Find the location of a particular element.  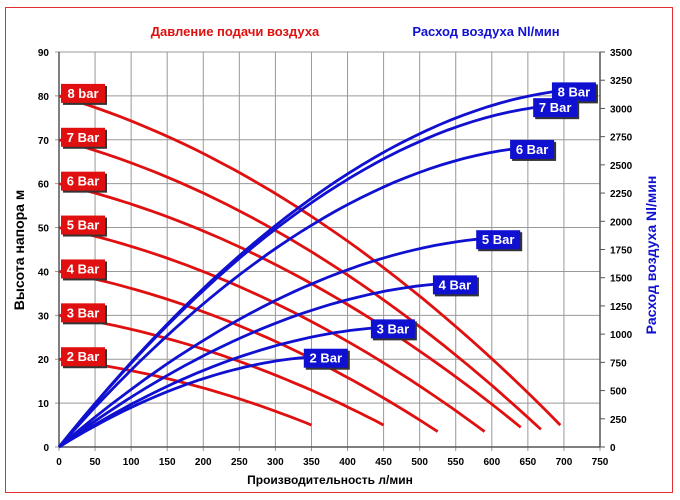

y-left-tick-label: 10 is located at coordinates (44, 404).